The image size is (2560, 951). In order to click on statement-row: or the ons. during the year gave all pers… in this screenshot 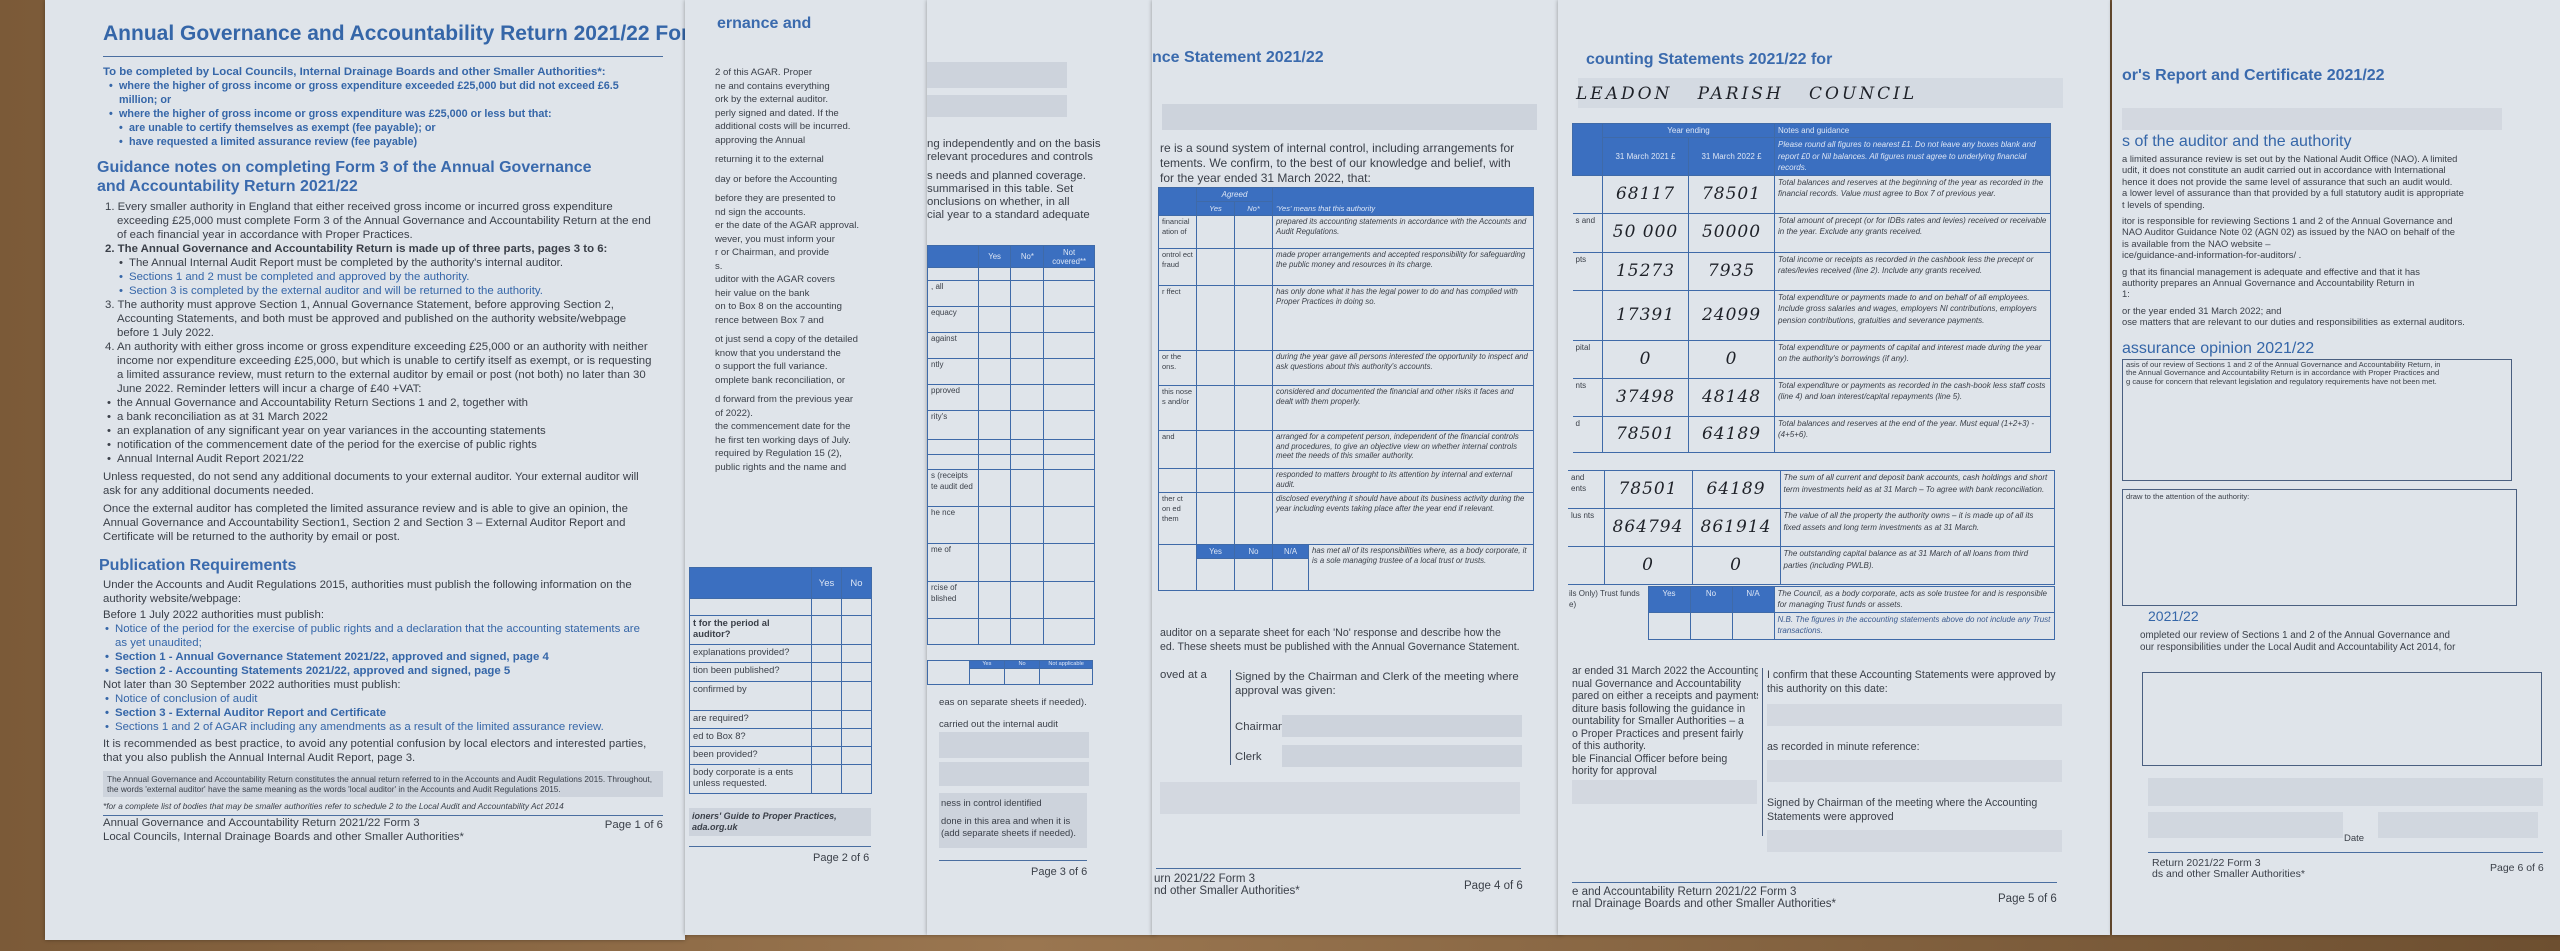, I will do `click(1346, 368)`.